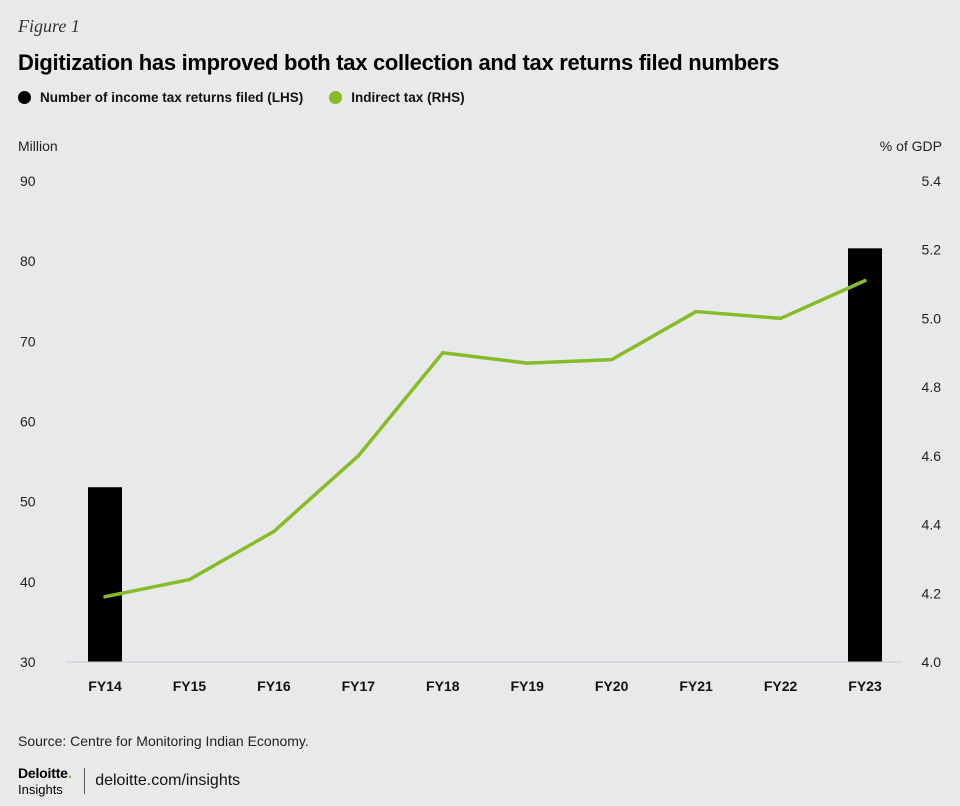 Image resolution: width=960 pixels, height=806 pixels. I want to click on right-axis-unit: % of GDP, so click(910, 146).